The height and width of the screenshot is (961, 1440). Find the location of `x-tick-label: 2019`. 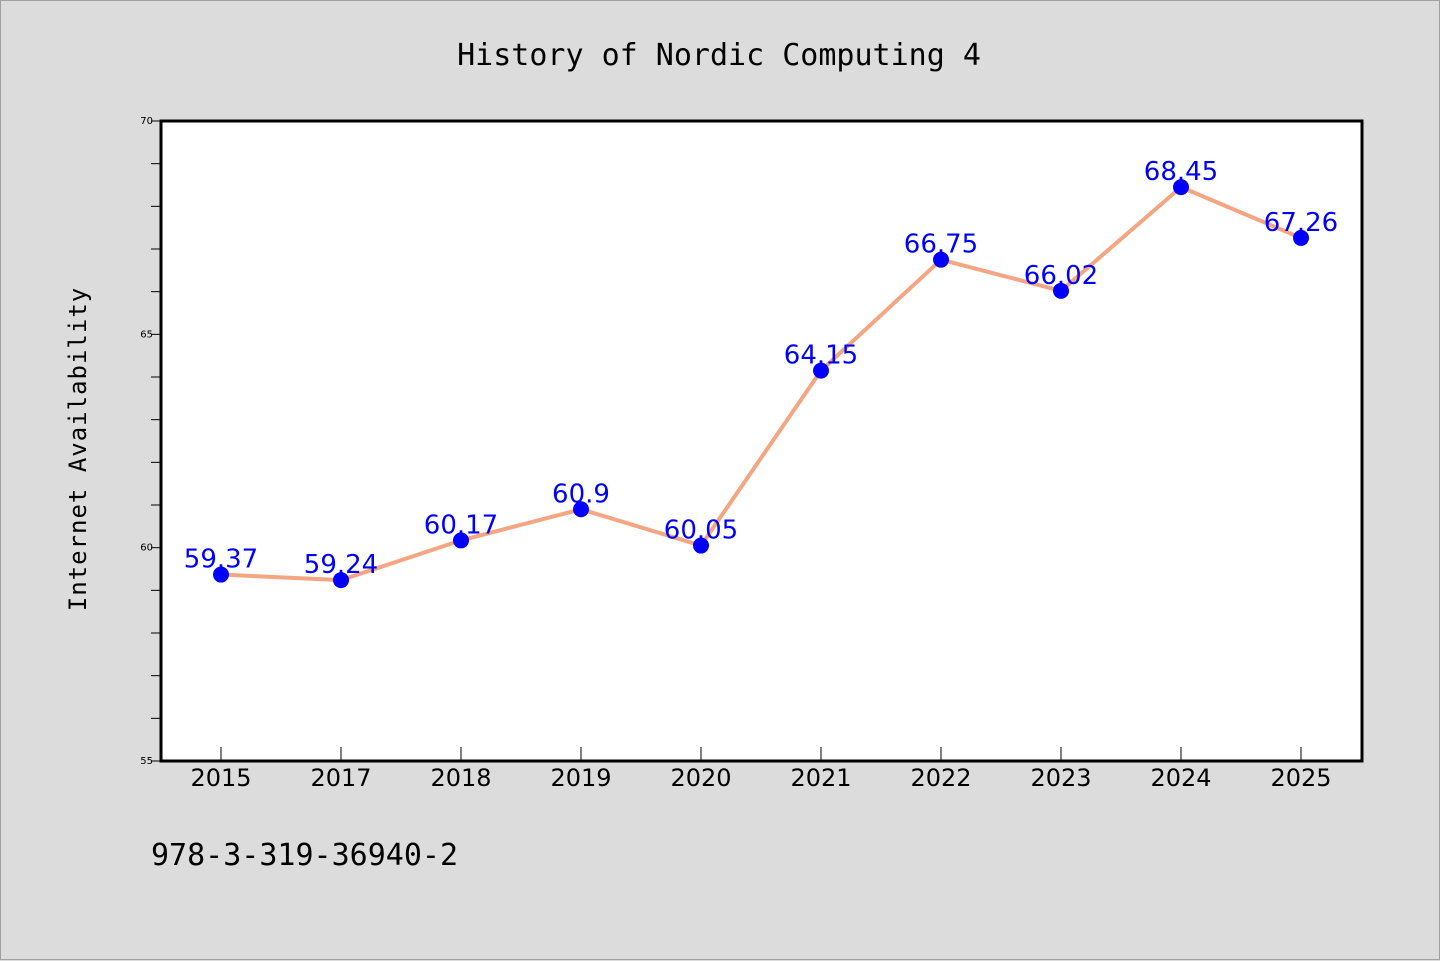

x-tick-label: 2019 is located at coordinates (580, 778).